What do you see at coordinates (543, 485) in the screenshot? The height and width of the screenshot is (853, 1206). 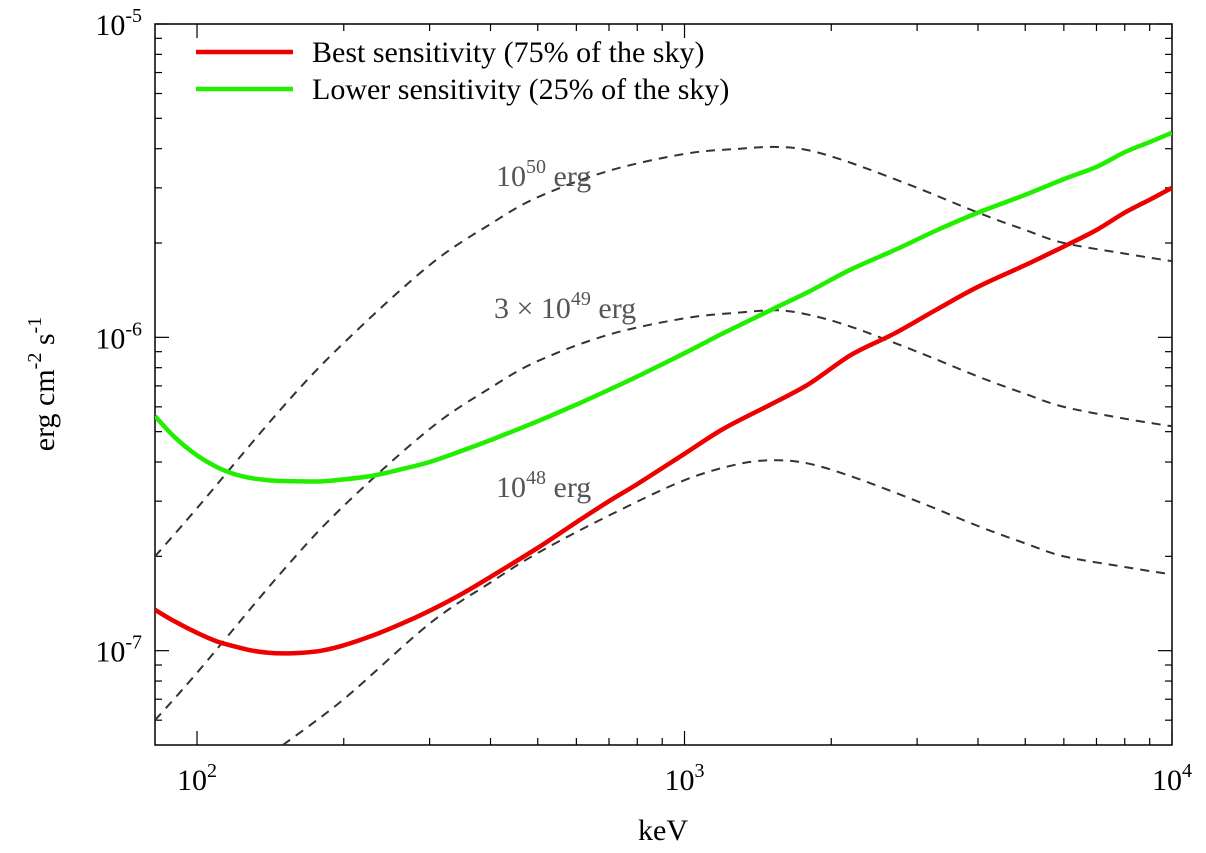 I see `curve-label: 1048 erg` at bounding box center [543, 485].